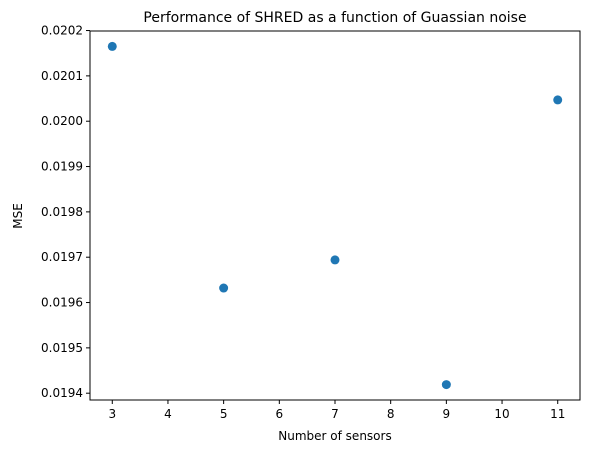  What do you see at coordinates (62, 348) in the screenshot?
I see `y-tick-label: 0.0195` at bounding box center [62, 348].